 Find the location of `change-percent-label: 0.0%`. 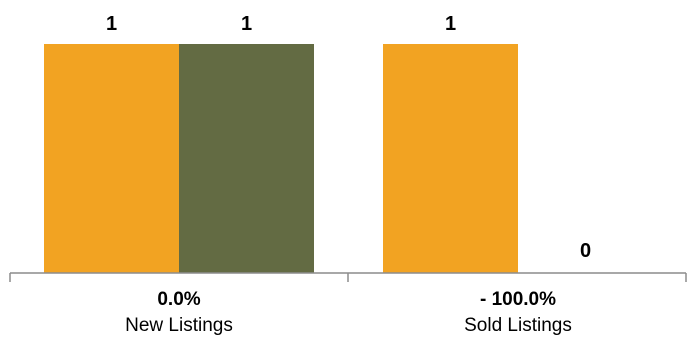

change-percent-label: 0.0% is located at coordinates (178, 299).